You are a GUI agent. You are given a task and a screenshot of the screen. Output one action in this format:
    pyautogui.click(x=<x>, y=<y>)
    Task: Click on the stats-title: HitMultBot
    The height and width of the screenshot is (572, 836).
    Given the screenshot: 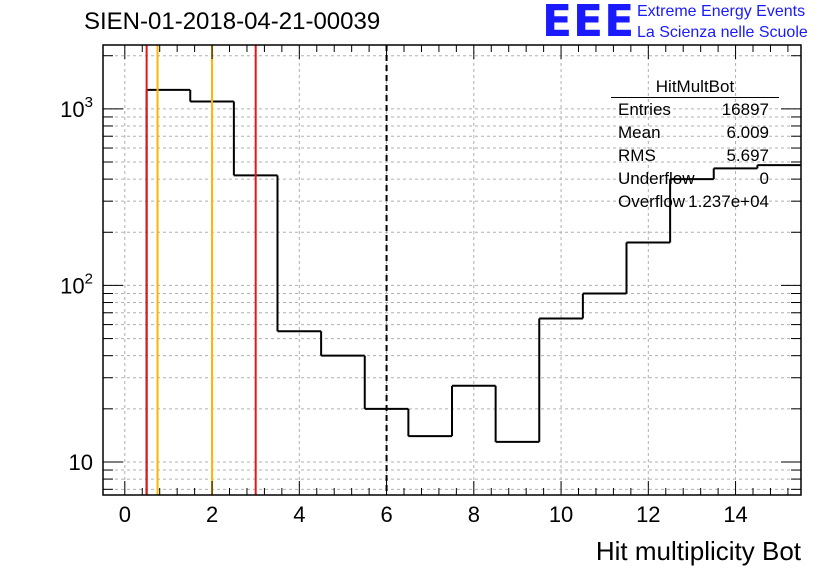 What is the action you would take?
    pyautogui.click(x=695, y=87)
    